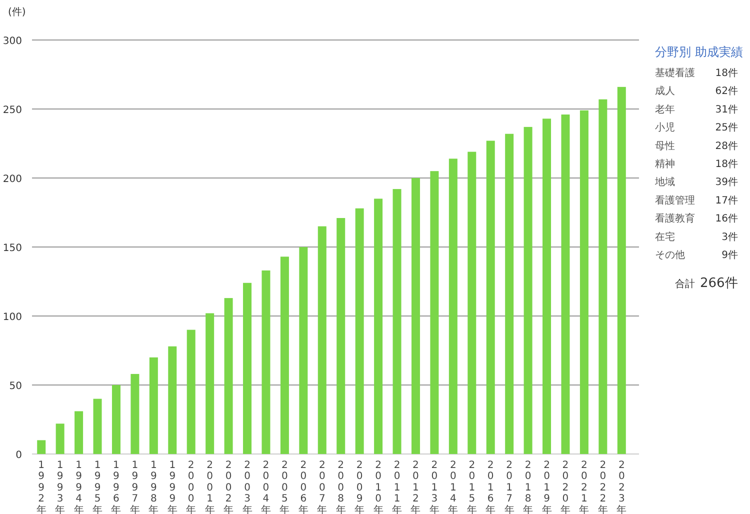 The height and width of the screenshot is (514, 750). Describe the element at coordinates (491, 487) in the screenshot. I see `x-tick-label: 2016年` at that location.